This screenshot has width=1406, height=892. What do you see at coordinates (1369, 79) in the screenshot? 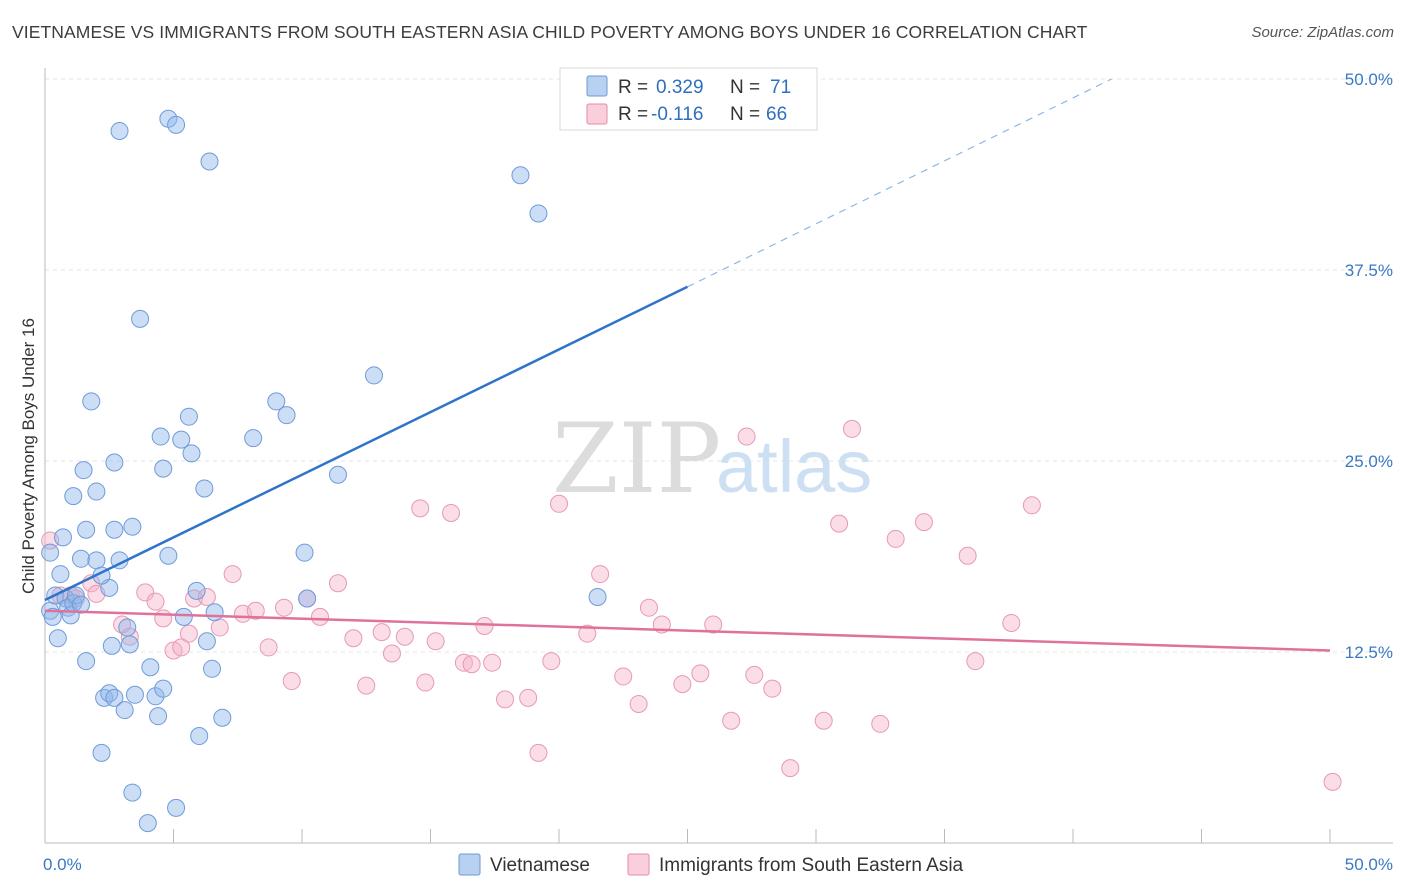
I see `y-tick-label-3: 50.0%` at bounding box center [1369, 79].